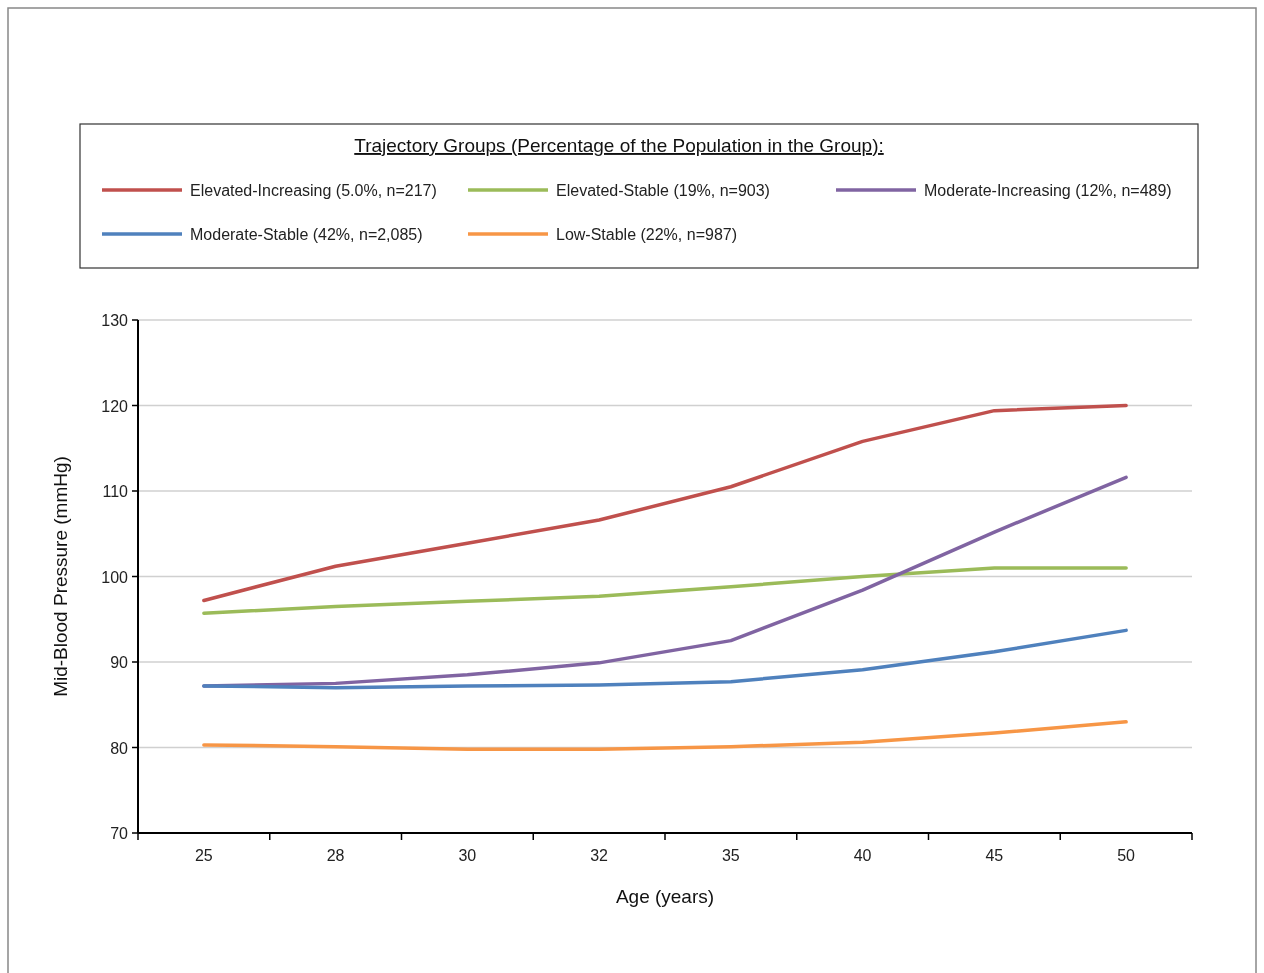  Describe the element at coordinates (115, 320) in the screenshot. I see `y-tick-label: 130` at that location.